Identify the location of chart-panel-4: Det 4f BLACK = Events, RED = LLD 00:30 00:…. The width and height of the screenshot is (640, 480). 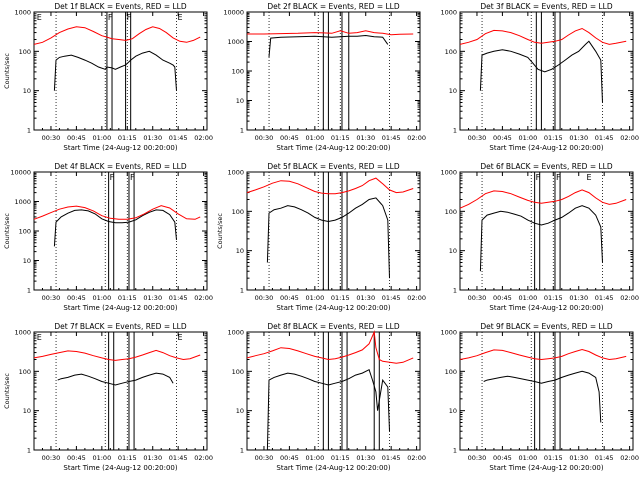
(108, 237).